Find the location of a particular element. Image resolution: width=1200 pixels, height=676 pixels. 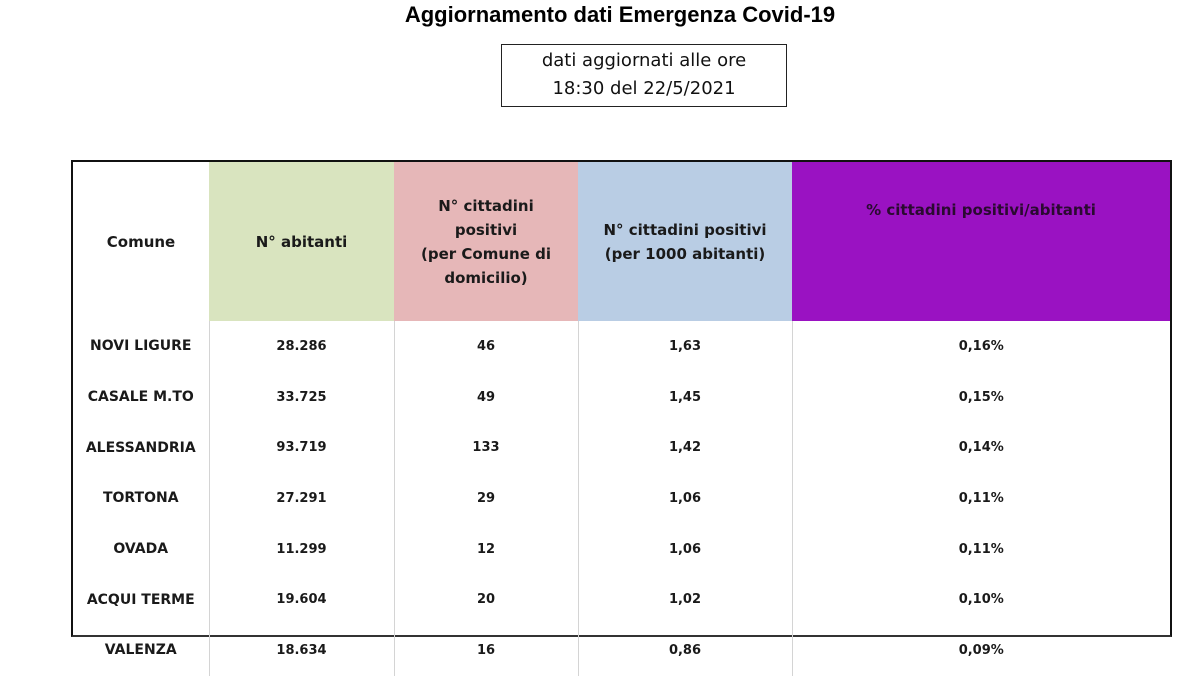

cell-comune: NOVI LIGURE is located at coordinates (141, 346).